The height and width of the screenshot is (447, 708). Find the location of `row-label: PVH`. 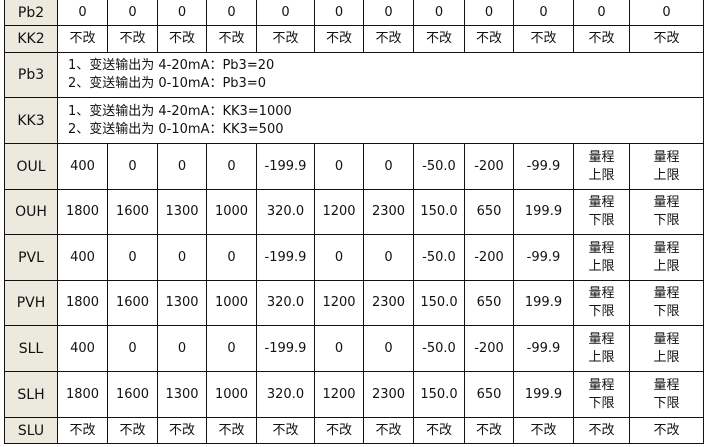

row-label: PVH is located at coordinates (31, 303).